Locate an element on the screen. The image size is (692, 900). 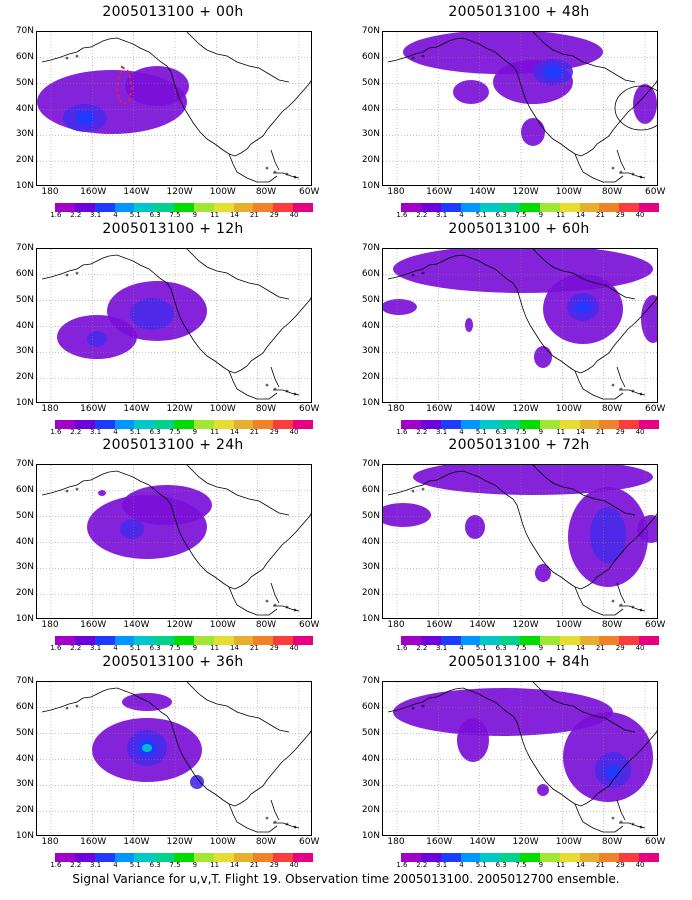
lon-tick-label: 60W is located at coordinates (309, 625).